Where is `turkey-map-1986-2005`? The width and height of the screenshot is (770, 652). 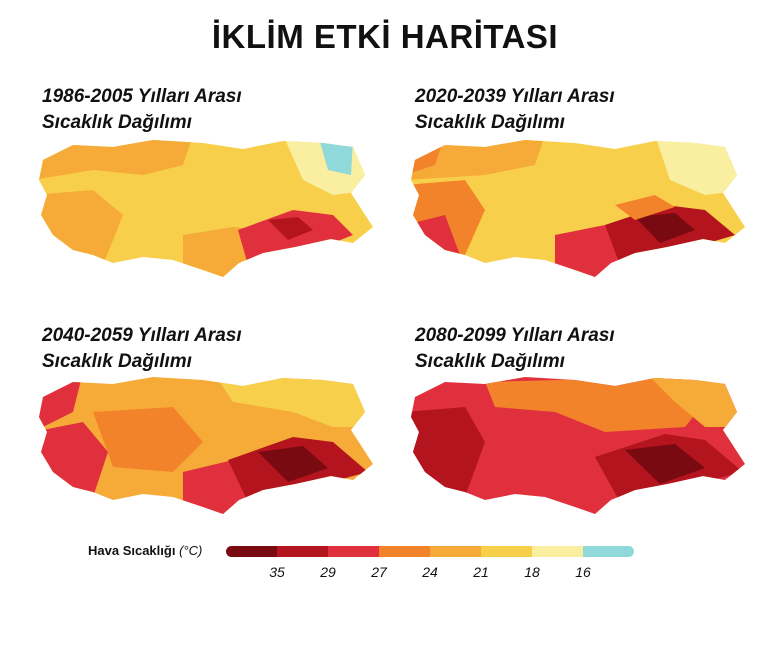 turkey-map-1986-2005 is located at coordinates (206, 208).